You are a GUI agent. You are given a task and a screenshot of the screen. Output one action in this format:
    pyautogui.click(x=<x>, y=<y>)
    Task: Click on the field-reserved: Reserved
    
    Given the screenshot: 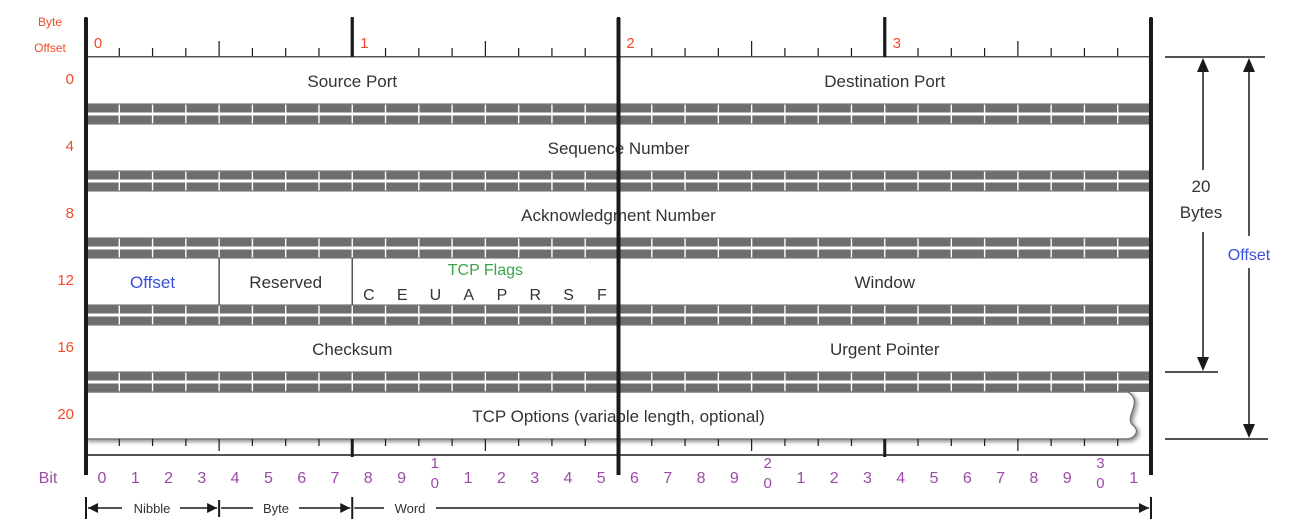 What is the action you would take?
    pyautogui.click(x=285, y=282)
    